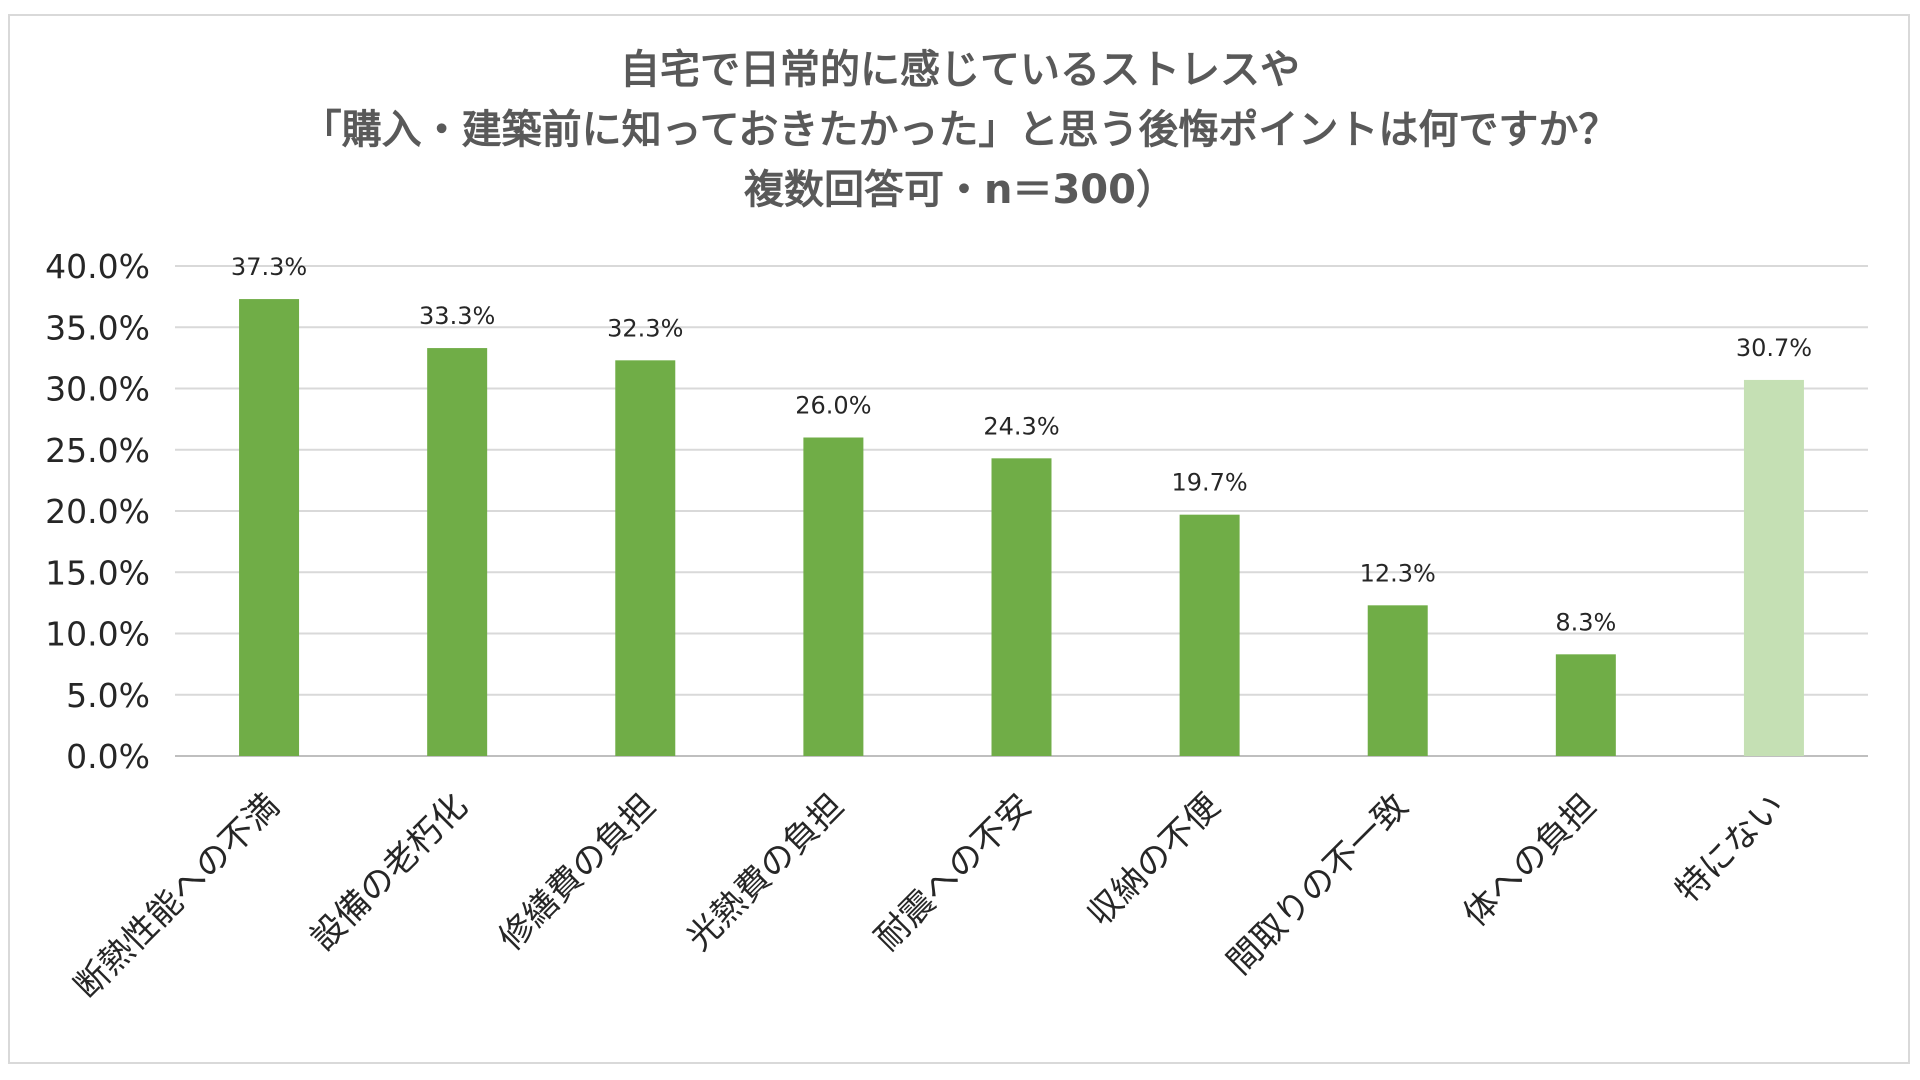 This screenshot has height=1080, width=1920. I want to click on data-label: 32.3%, so click(645, 328).